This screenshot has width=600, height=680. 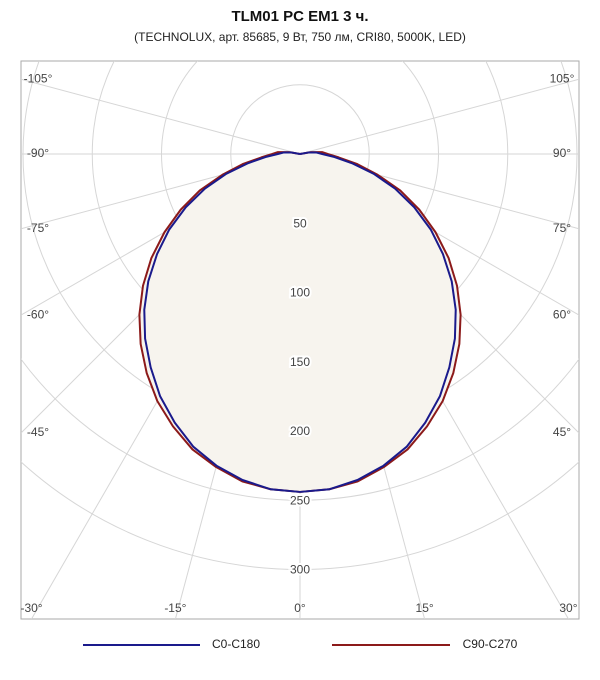 I want to click on legend: C0-C180 C90-C270, so click(x=300, y=644).